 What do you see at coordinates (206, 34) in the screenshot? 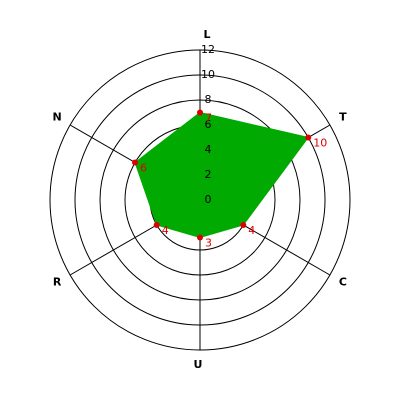
I see `axis-label: L` at bounding box center [206, 34].